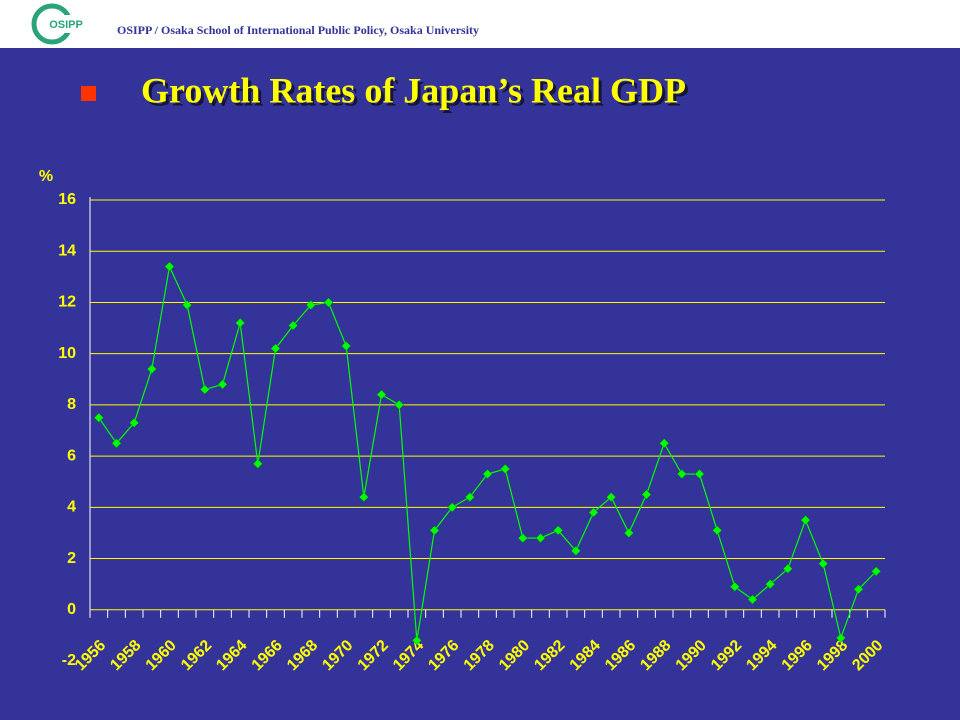  I want to click on x-tick-label: 2000, so click(867, 655).